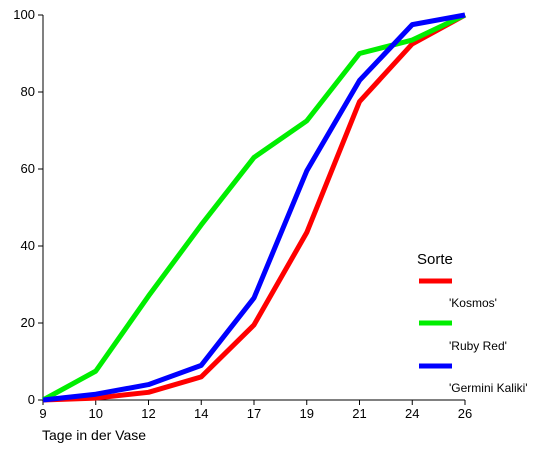 The image size is (547, 472). Describe the element at coordinates (201, 413) in the screenshot. I see `x-tick-label: 14` at that location.